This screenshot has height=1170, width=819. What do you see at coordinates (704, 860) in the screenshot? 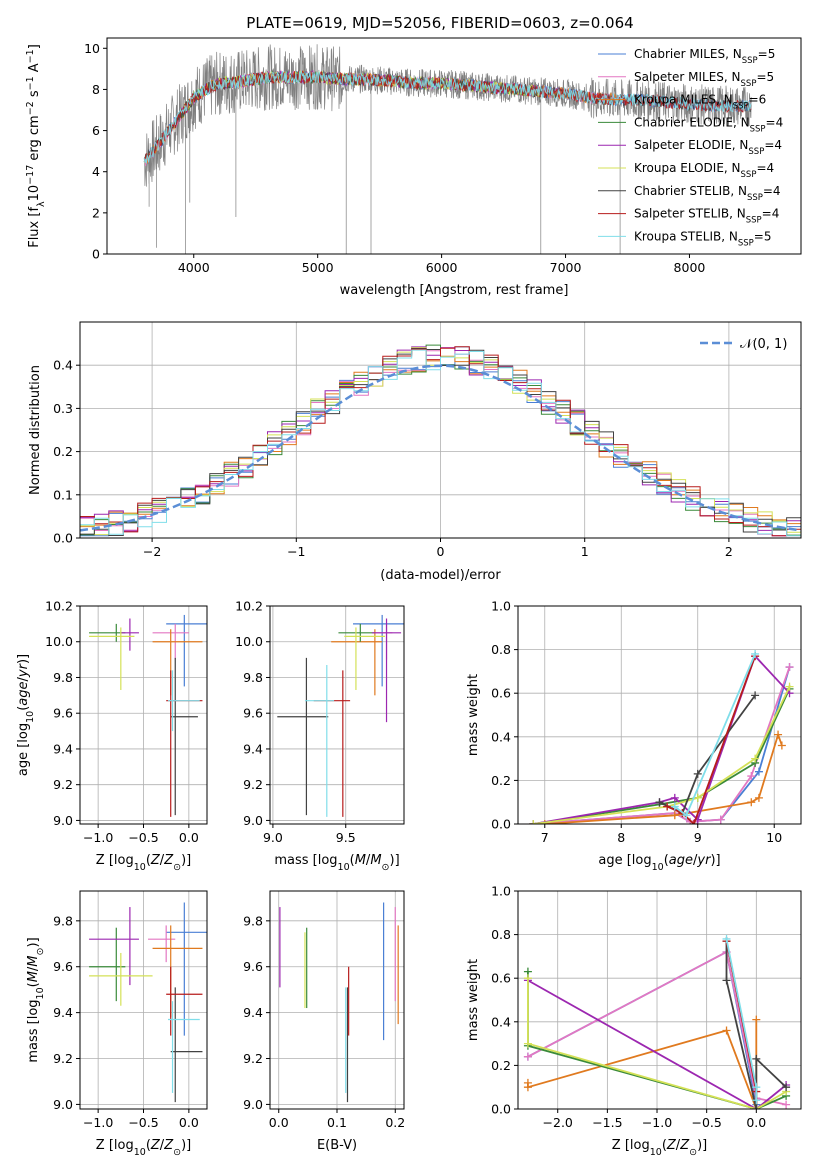
I see `label-part: yr` at bounding box center [704, 860].